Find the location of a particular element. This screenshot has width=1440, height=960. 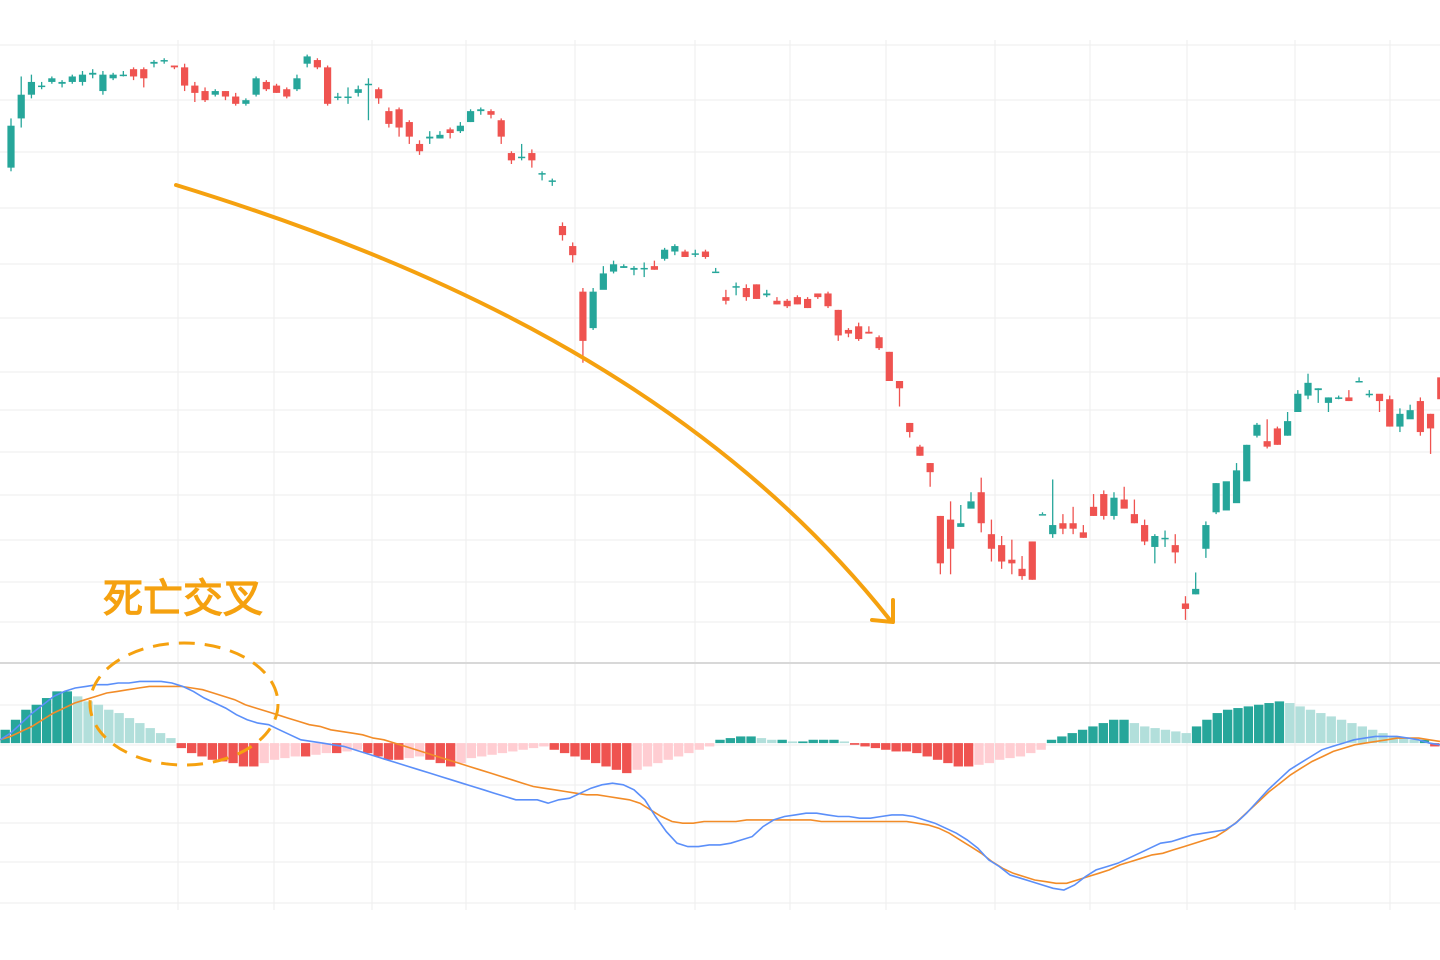

macd-histogram-layer is located at coordinates (720, 732).